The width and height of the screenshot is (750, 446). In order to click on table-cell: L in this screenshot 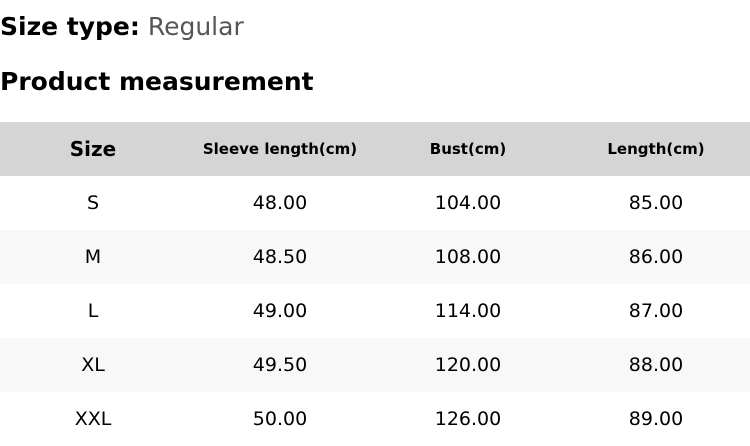, I will do `click(93, 311)`.